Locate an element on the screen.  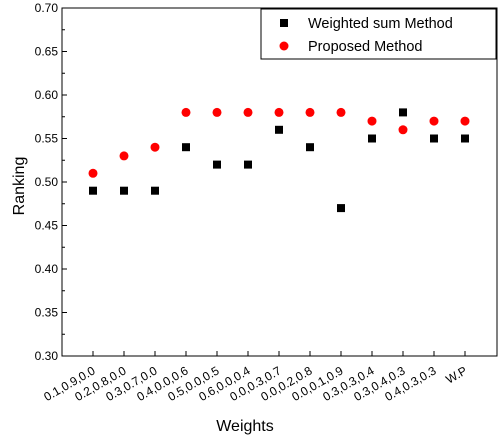
legend-box is located at coordinates (378, 34).